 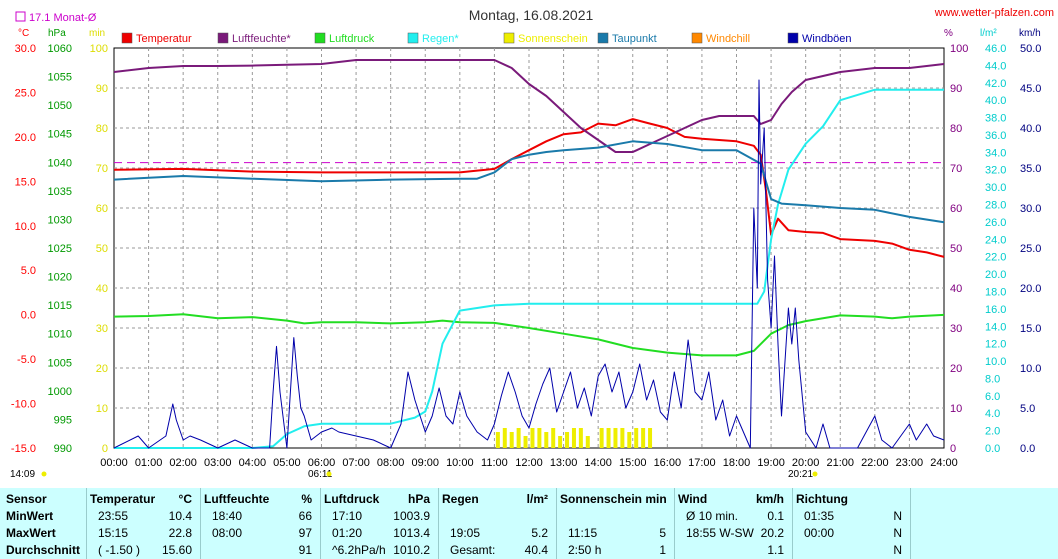 What do you see at coordinates (1030, 289) in the screenshot?
I see `tick-label-wind: 20.0` at bounding box center [1030, 289].